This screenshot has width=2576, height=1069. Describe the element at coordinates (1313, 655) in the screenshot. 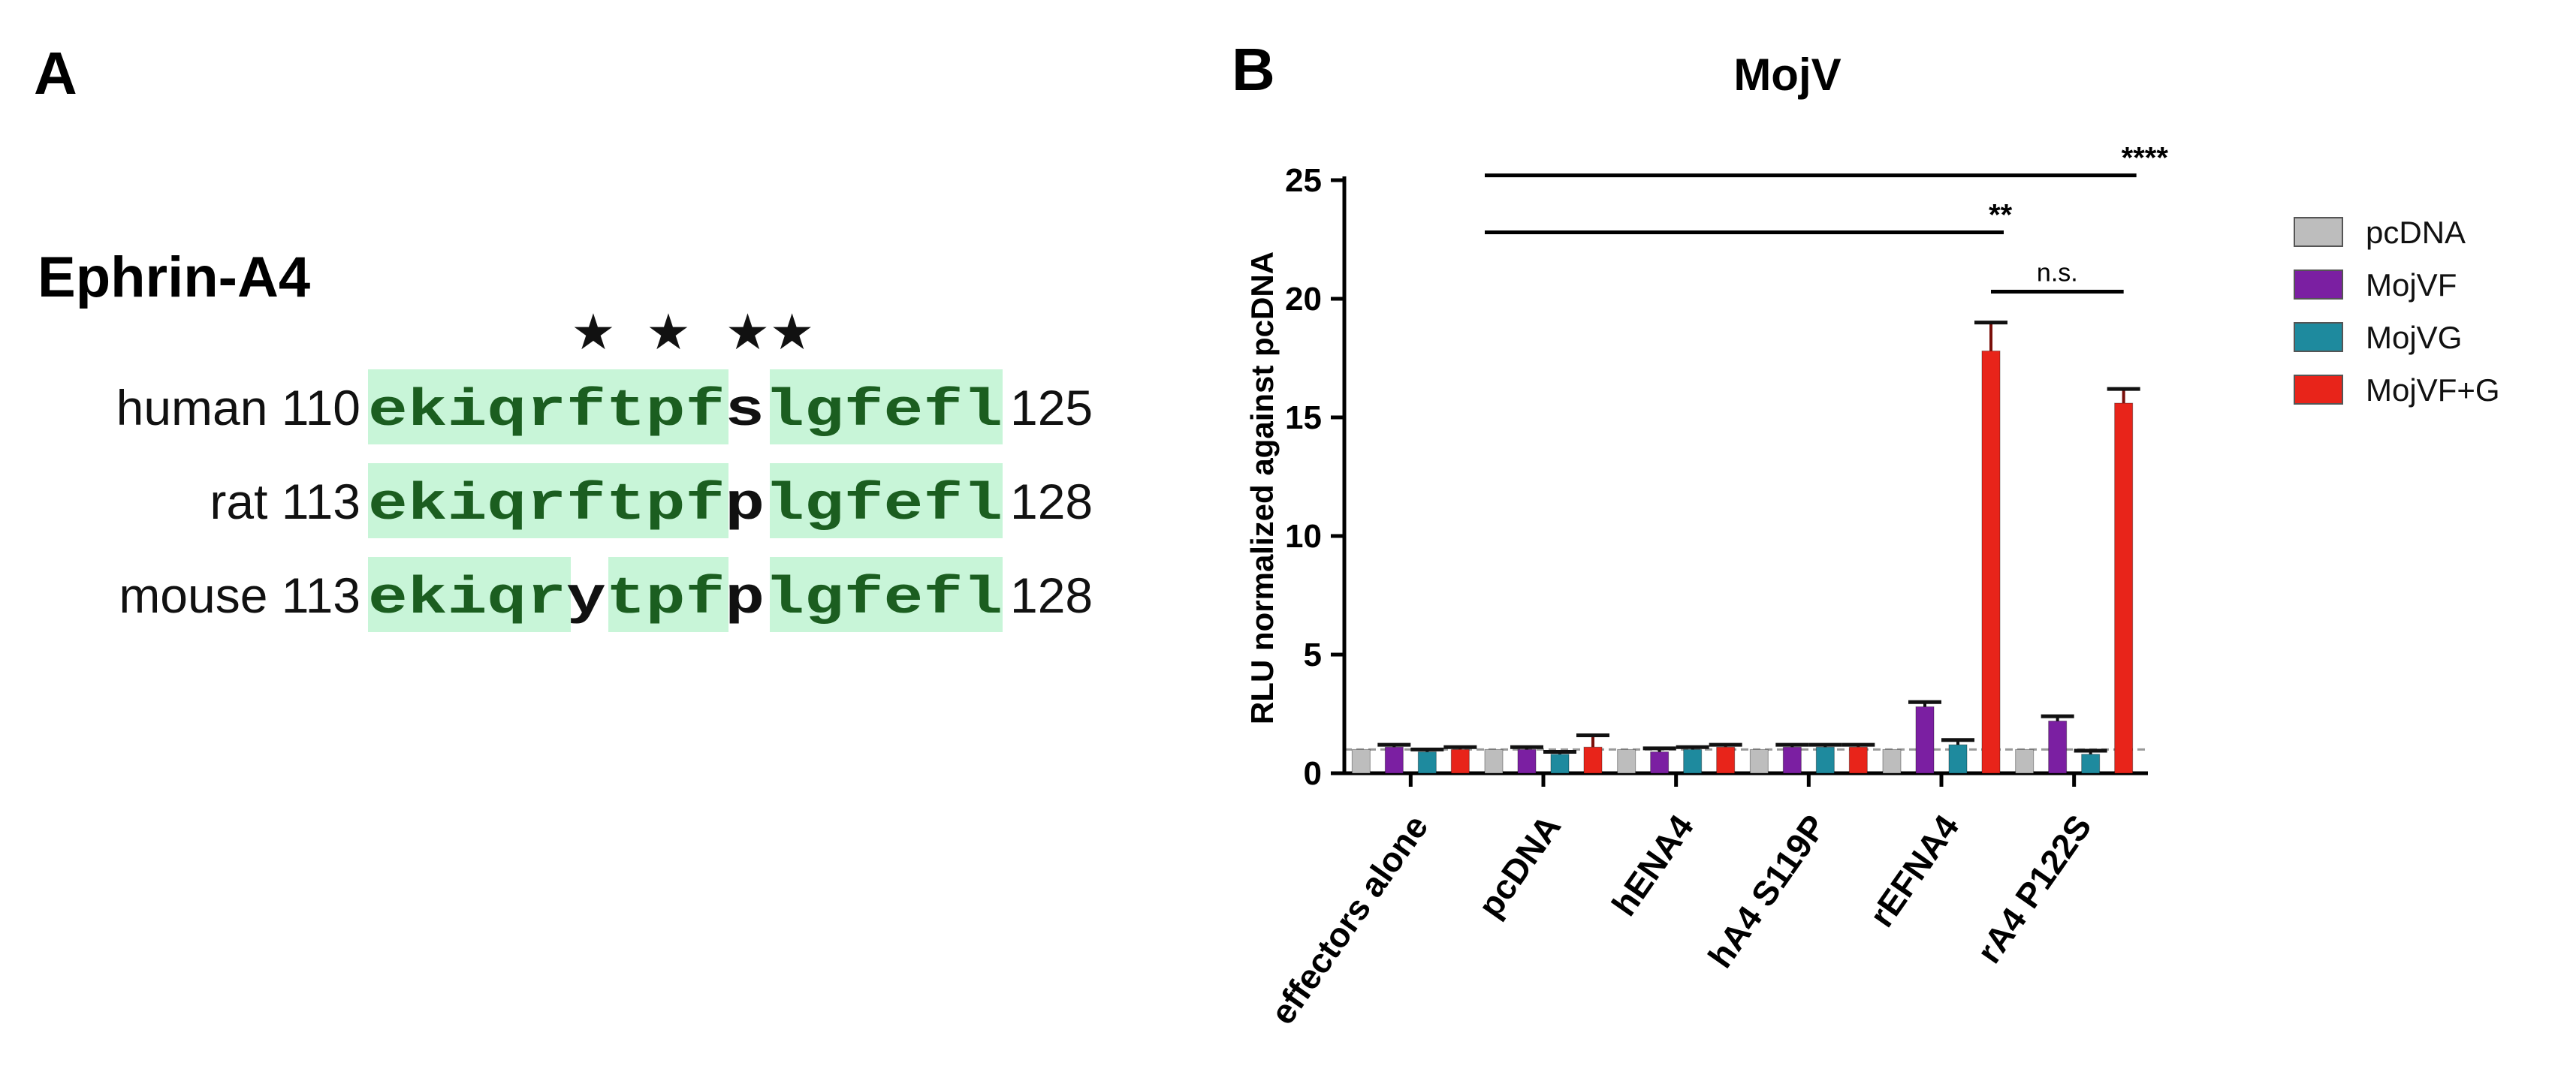

I see `y-tick-label: 5` at that location.